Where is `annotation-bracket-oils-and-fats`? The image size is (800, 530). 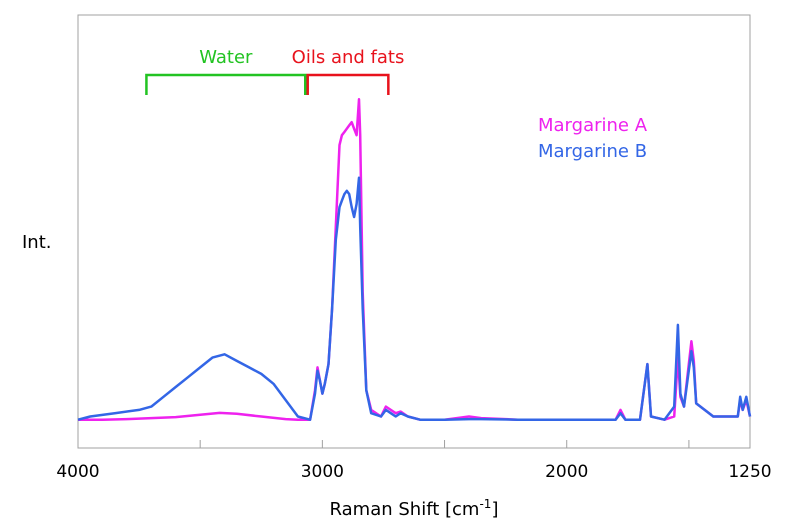
annotation-bracket-oils-and-fats is located at coordinates (348, 84).